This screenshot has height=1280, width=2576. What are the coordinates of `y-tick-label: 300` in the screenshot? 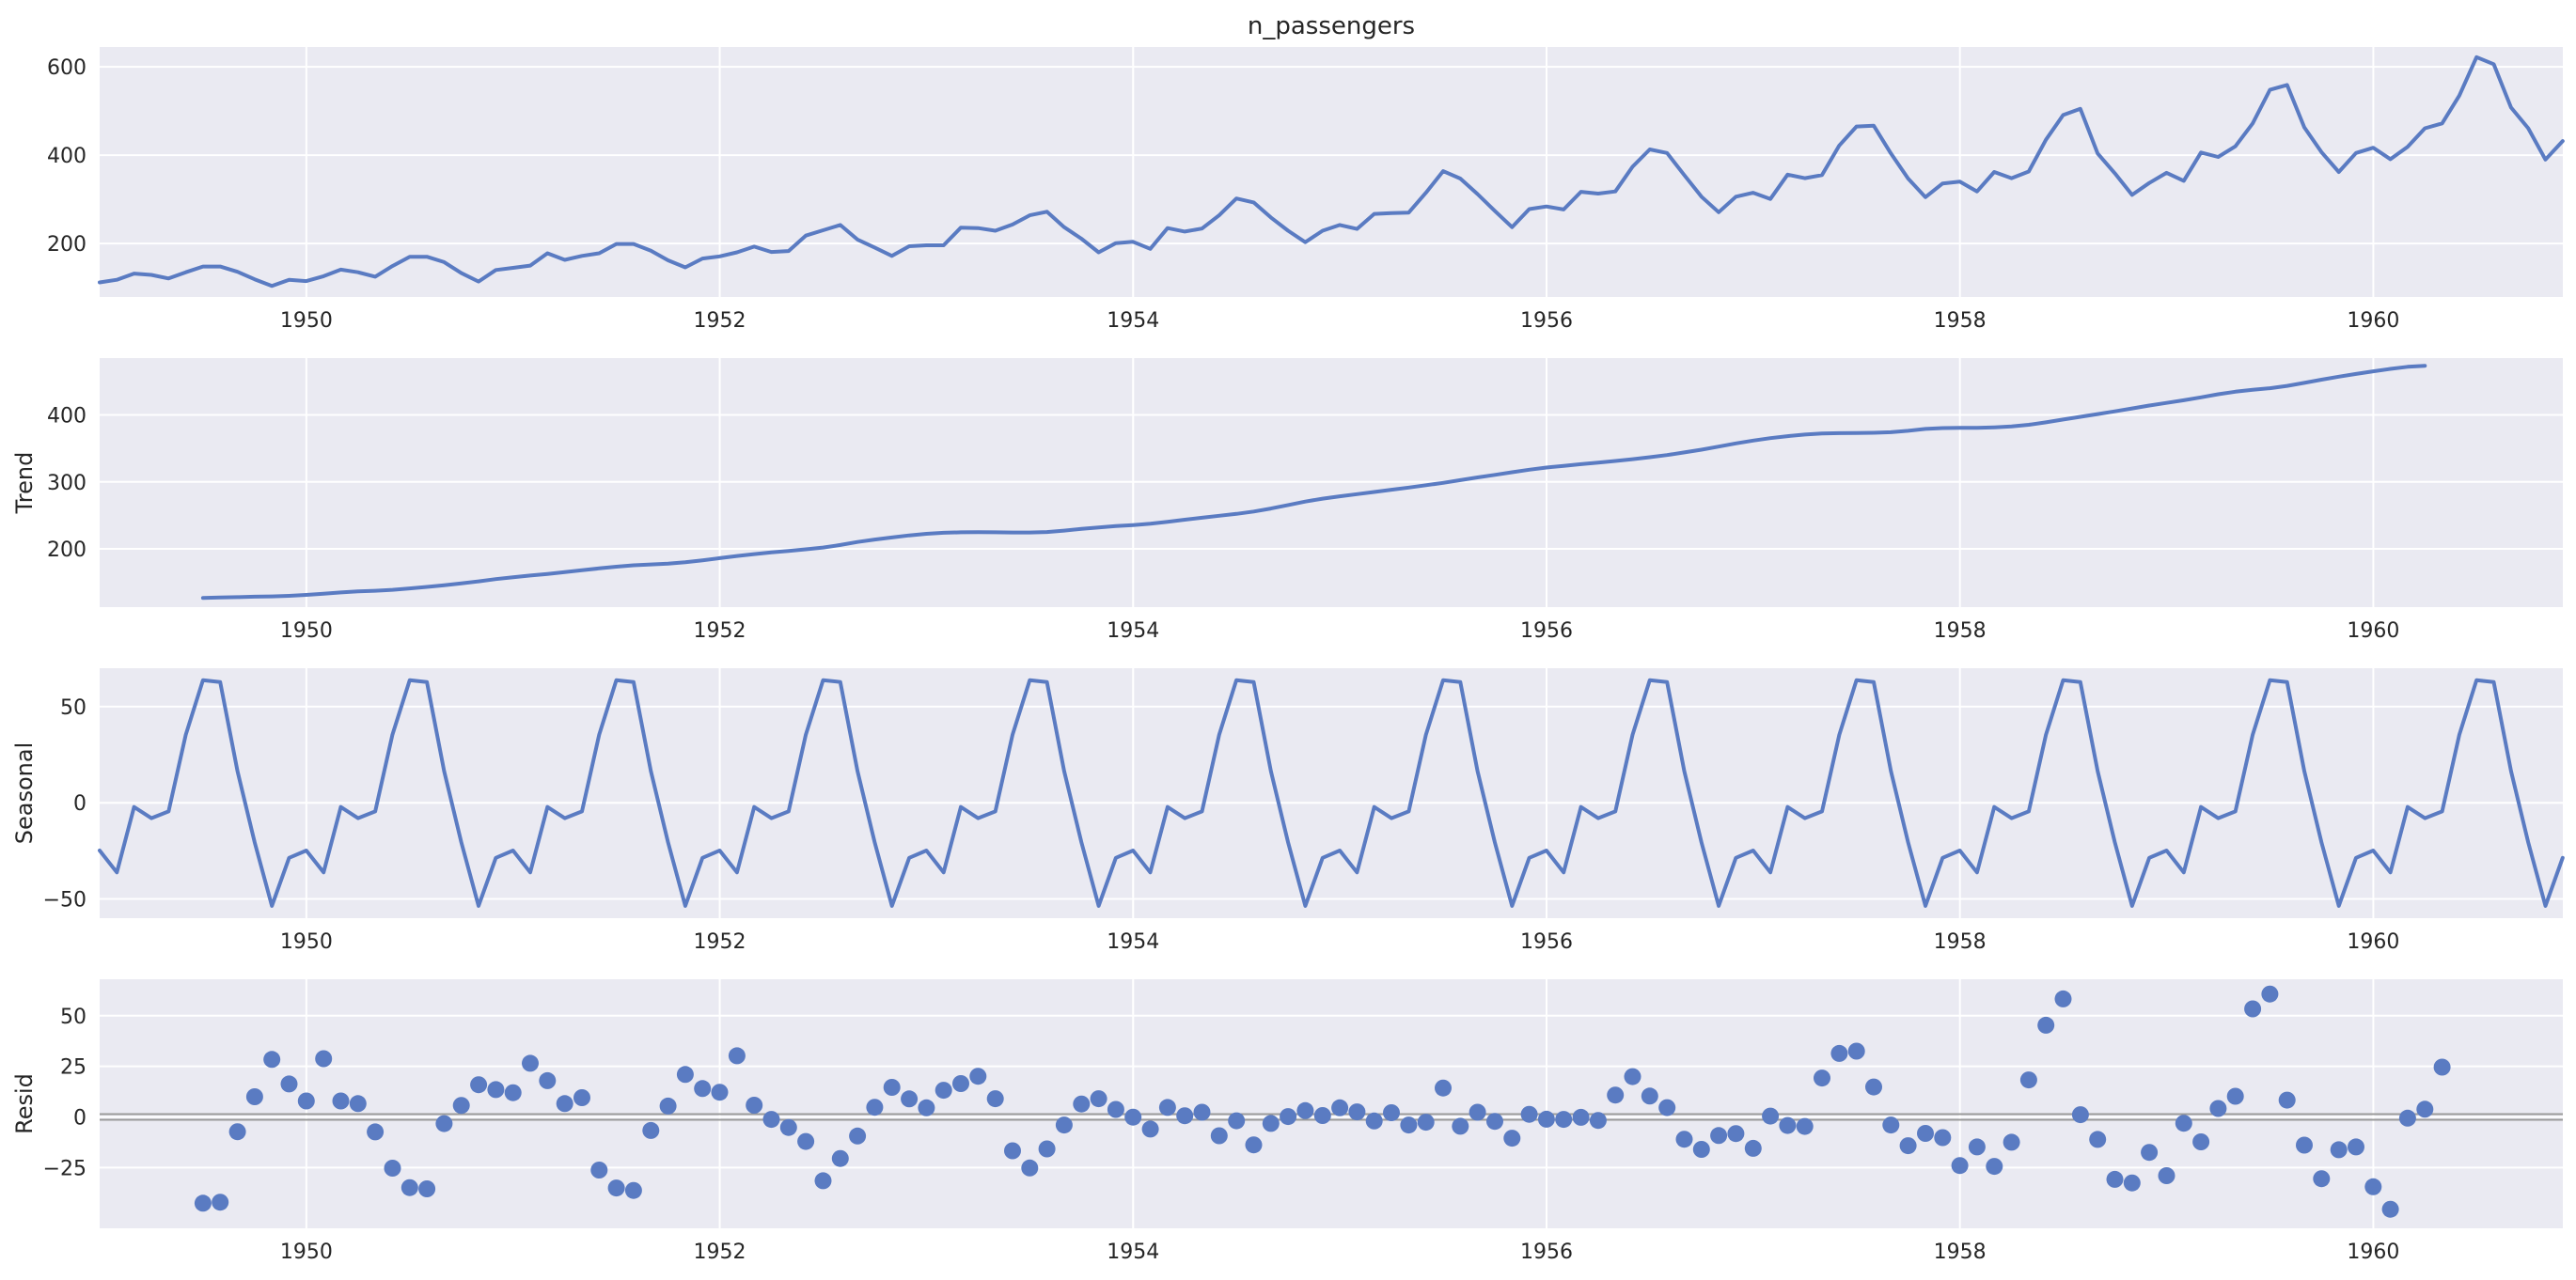 It's located at (67, 483).